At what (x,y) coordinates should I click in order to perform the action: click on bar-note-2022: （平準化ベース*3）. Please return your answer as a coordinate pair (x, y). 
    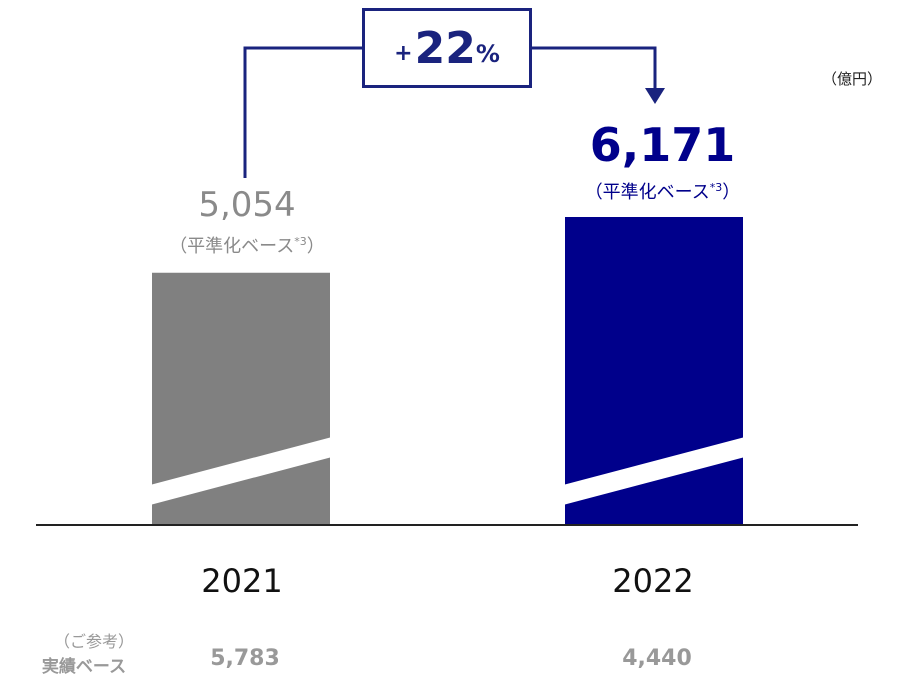
    Looking at the image, I should click on (662, 191).